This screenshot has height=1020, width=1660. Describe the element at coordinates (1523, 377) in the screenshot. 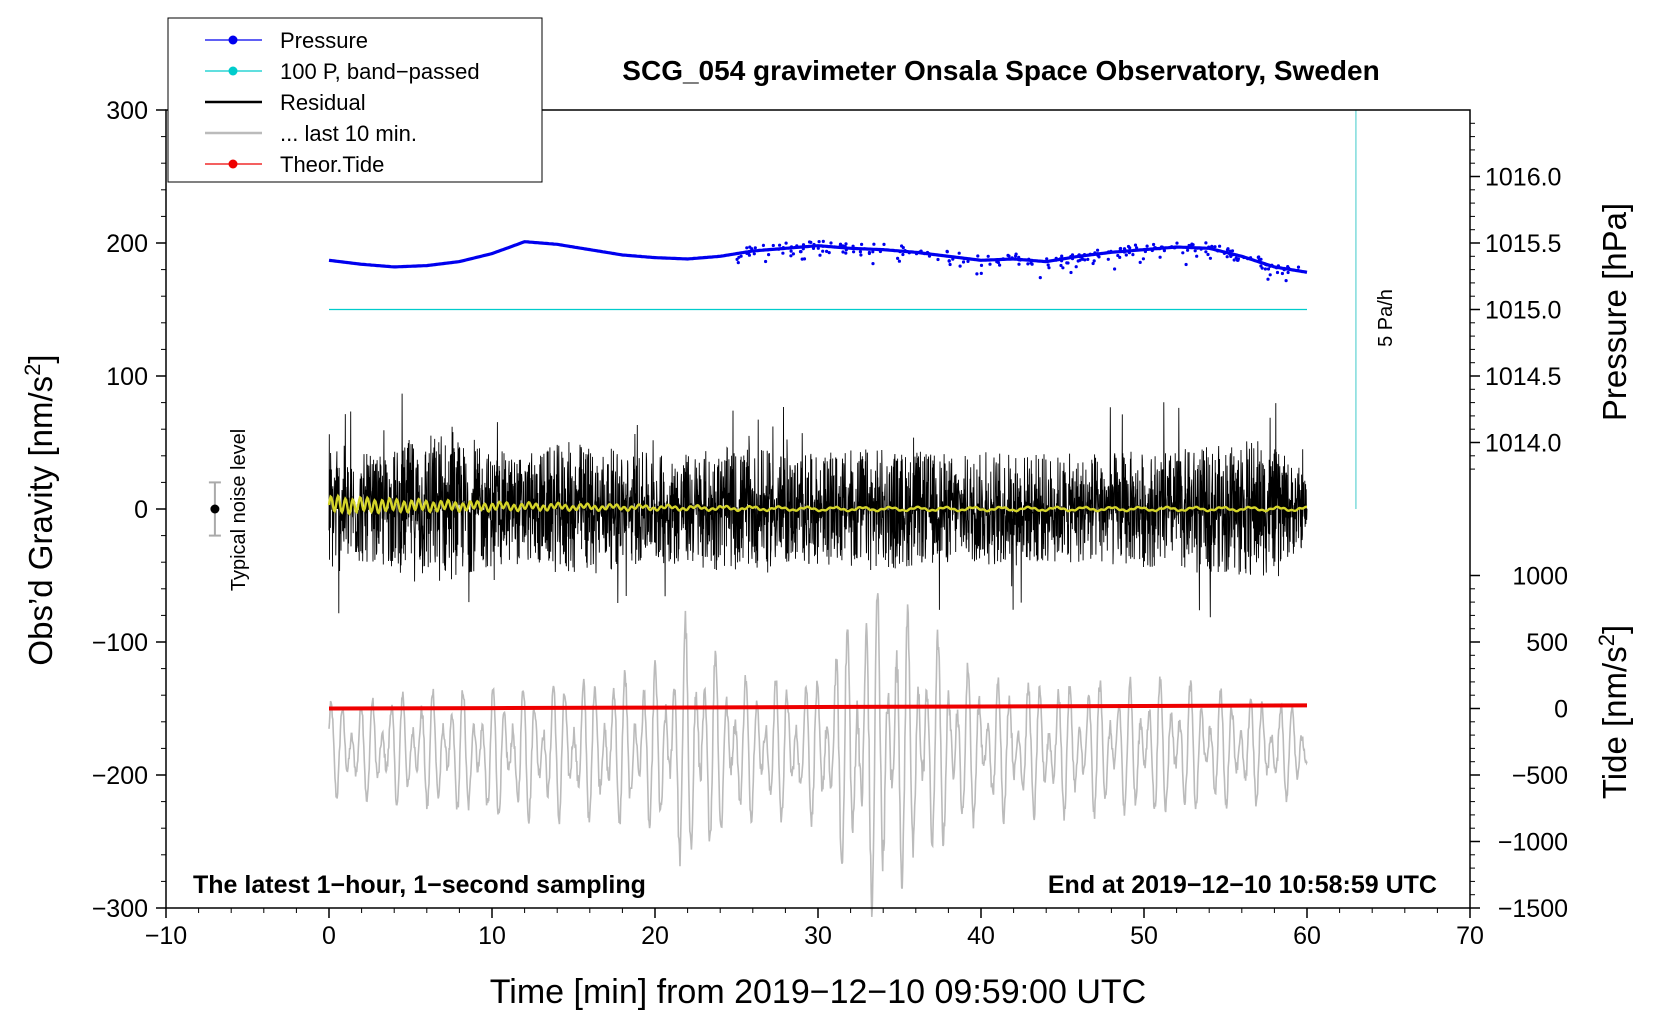

I see `pressure-tick-label: 1014.5` at that location.